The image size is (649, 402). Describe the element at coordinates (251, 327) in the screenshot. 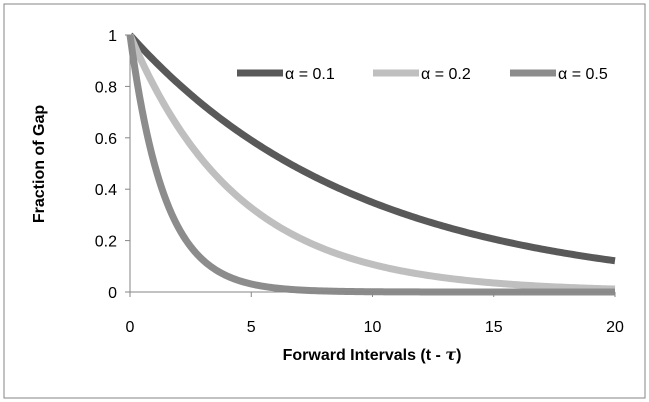

I see `x-tick-label: 5` at that location.